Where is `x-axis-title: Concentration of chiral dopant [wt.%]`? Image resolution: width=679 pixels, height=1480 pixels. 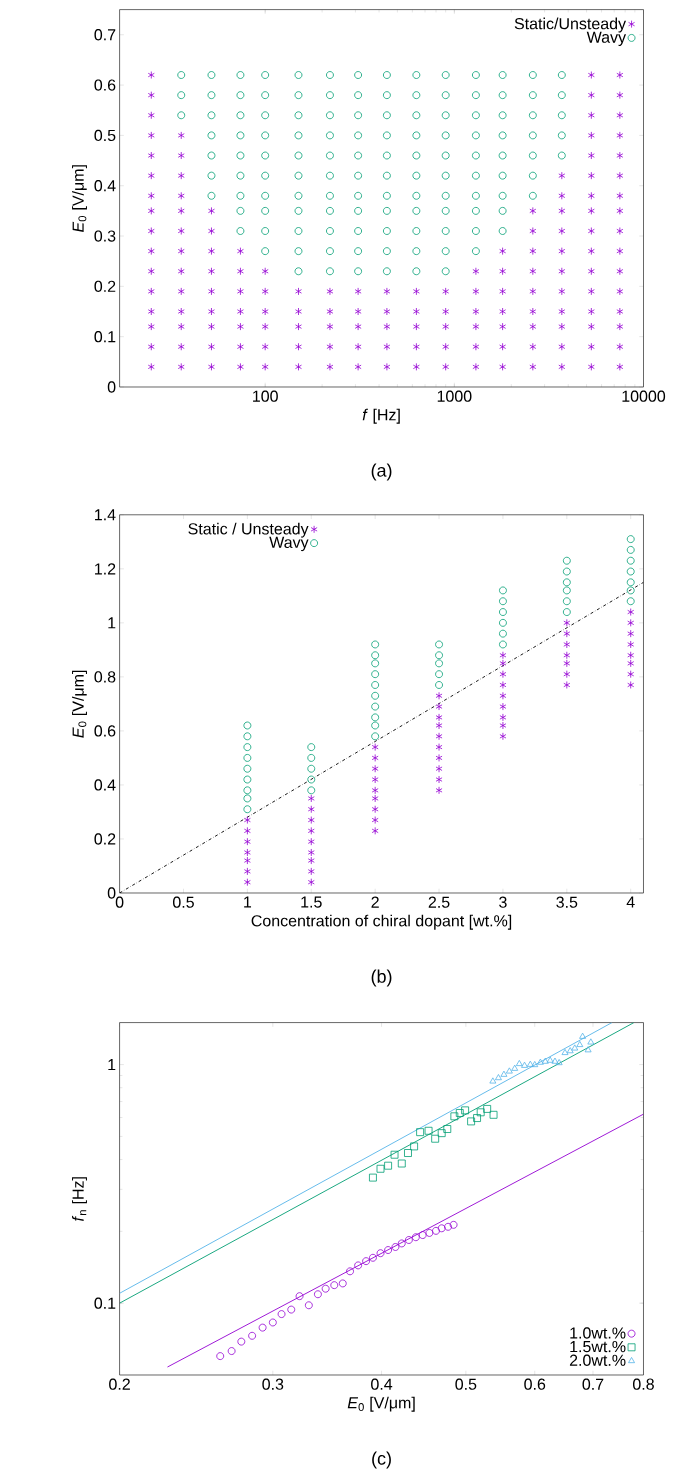 x-axis-title: Concentration of chiral dopant [wt.%] is located at coordinates (381, 922).